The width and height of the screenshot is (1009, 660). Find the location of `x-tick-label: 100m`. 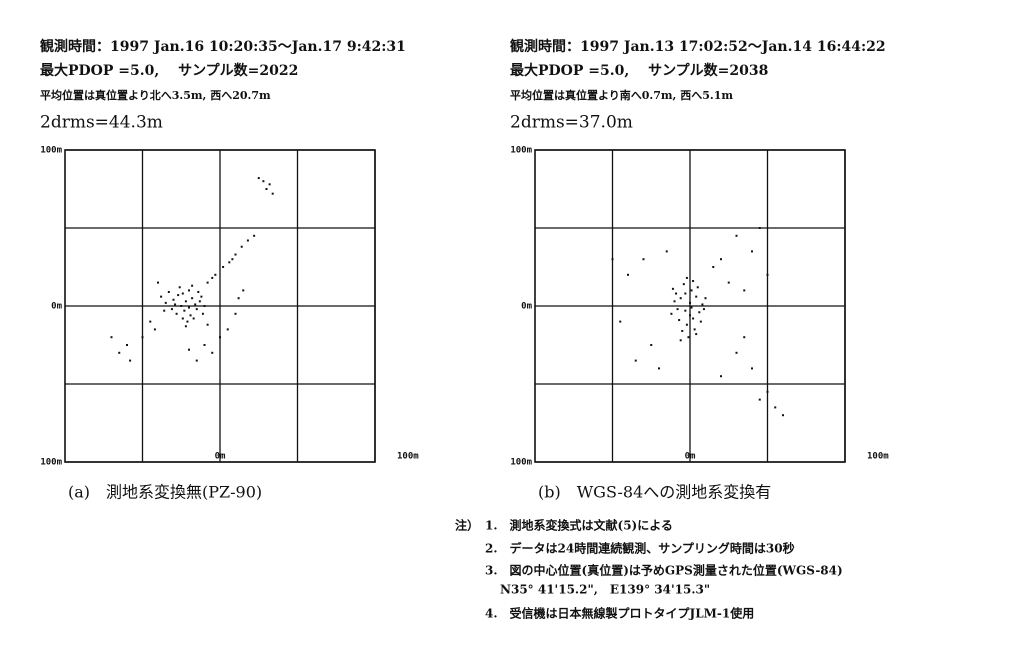

x-tick-label: 100m is located at coordinates (408, 457).